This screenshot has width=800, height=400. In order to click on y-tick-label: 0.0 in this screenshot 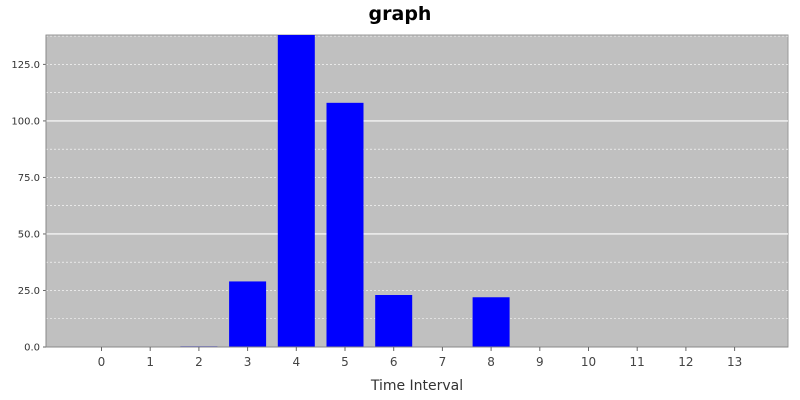, I will do `click(32, 348)`.